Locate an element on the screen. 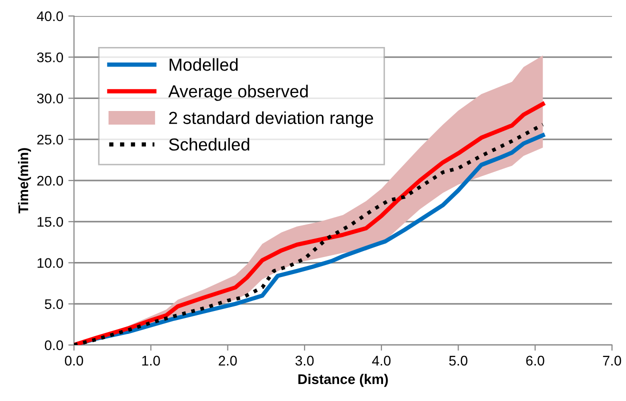  y-axis-title: Time(min) is located at coordinates (24, 181).